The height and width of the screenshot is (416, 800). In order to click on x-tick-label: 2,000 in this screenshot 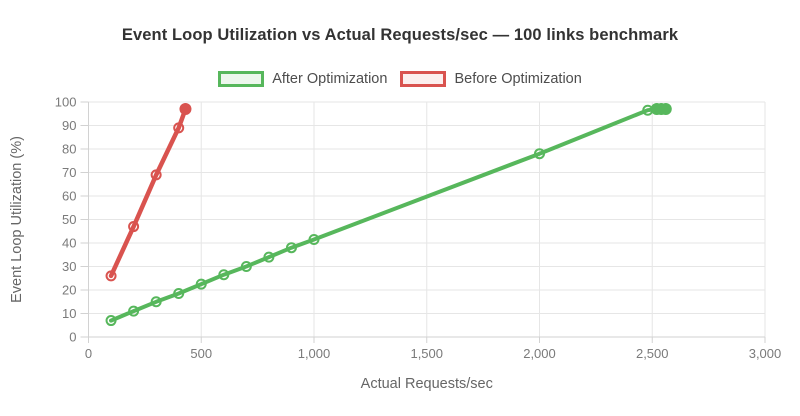, I will do `click(539, 353)`.